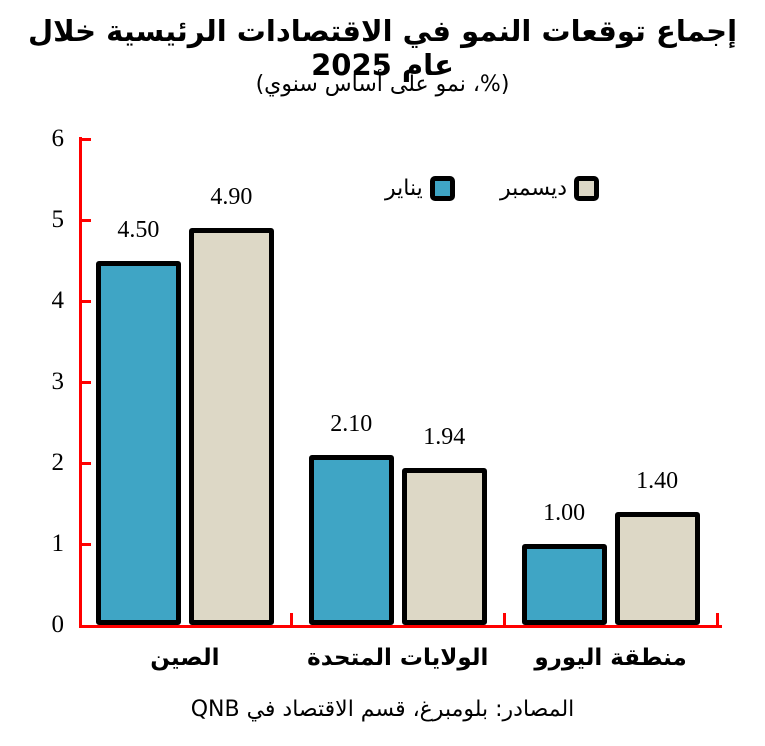  I want to click on y-tick-label: 0, so click(58, 624).